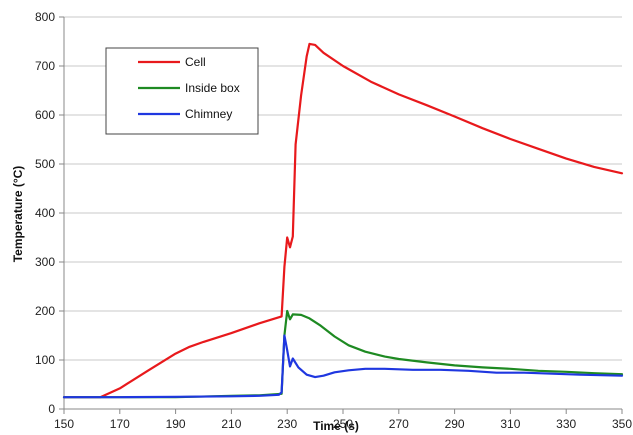 Image resolution: width=633 pixels, height=435 pixels. What do you see at coordinates (64, 424) in the screenshot?
I see `x-tick-label: 150` at bounding box center [64, 424].